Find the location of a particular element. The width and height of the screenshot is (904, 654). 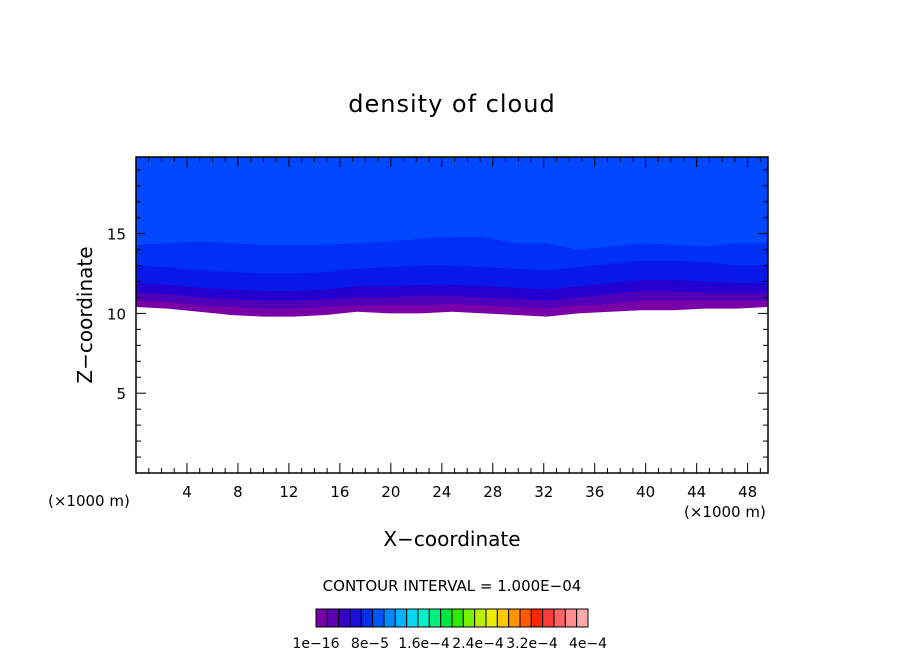

x-tick-label: 36 is located at coordinates (594, 492).